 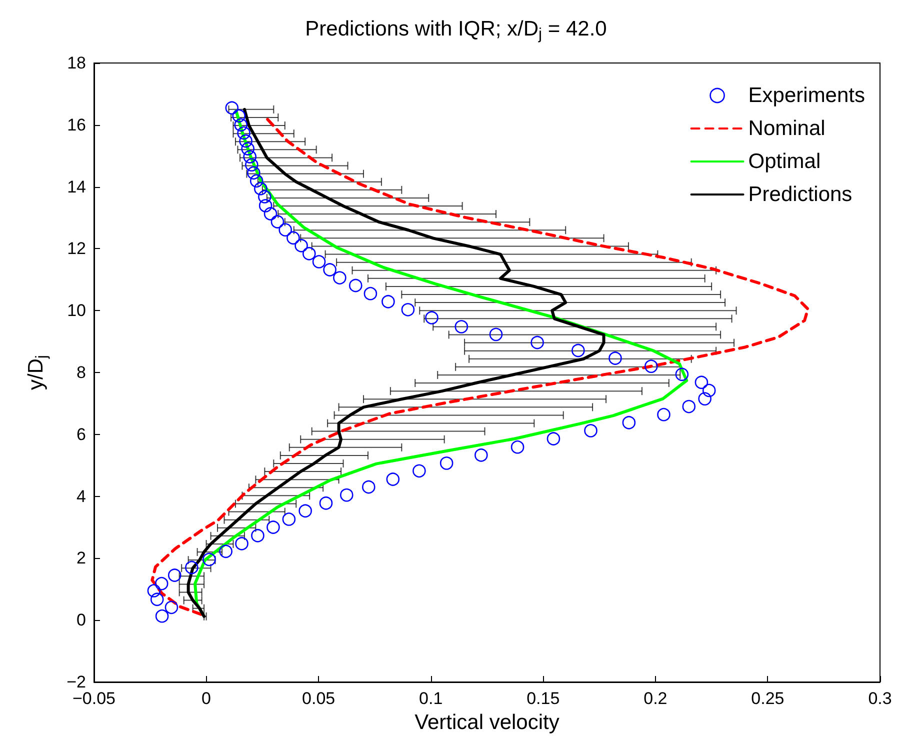 What do you see at coordinates (543, 698) in the screenshot?
I see `x-tick-label: 0.15` at bounding box center [543, 698].